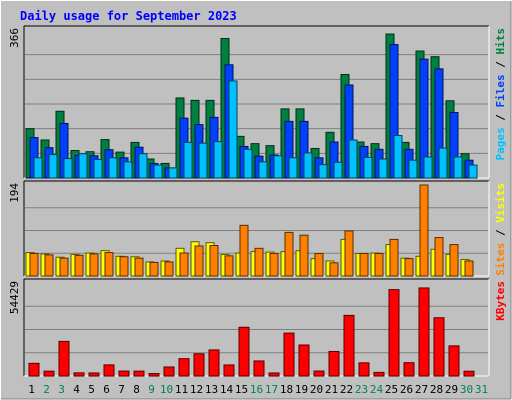  What do you see at coordinates (286, 389) in the screenshot?
I see `x-tick-label: 18` at bounding box center [286, 389].